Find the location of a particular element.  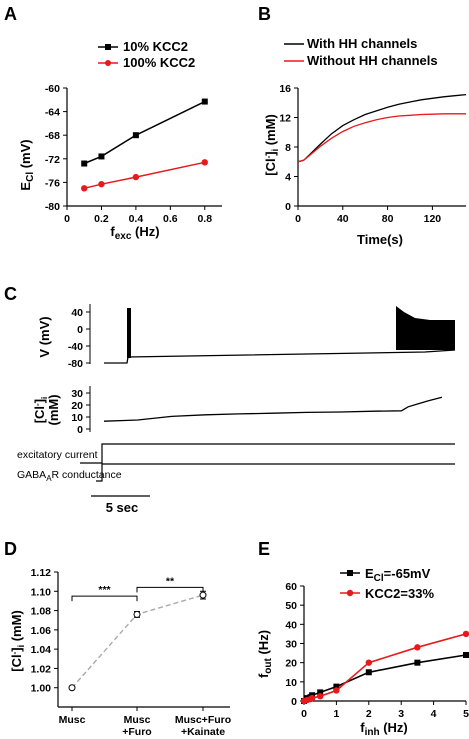

chart-e-y-ticklabel: 40 is located at coordinates (291, 625).